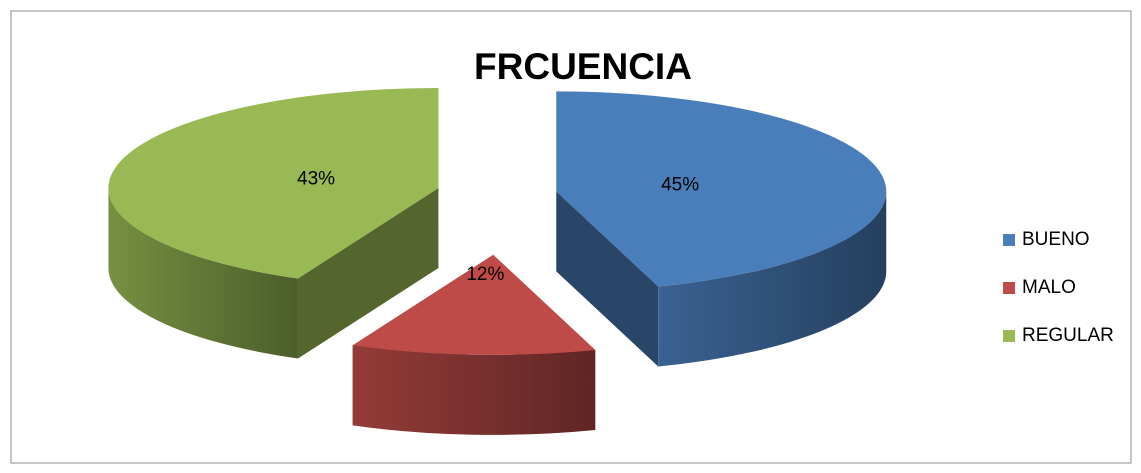  What do you see at coordinates (485, 274) in the screenshot?
I see `data-label: 12%` at bounding box center [485, 274].